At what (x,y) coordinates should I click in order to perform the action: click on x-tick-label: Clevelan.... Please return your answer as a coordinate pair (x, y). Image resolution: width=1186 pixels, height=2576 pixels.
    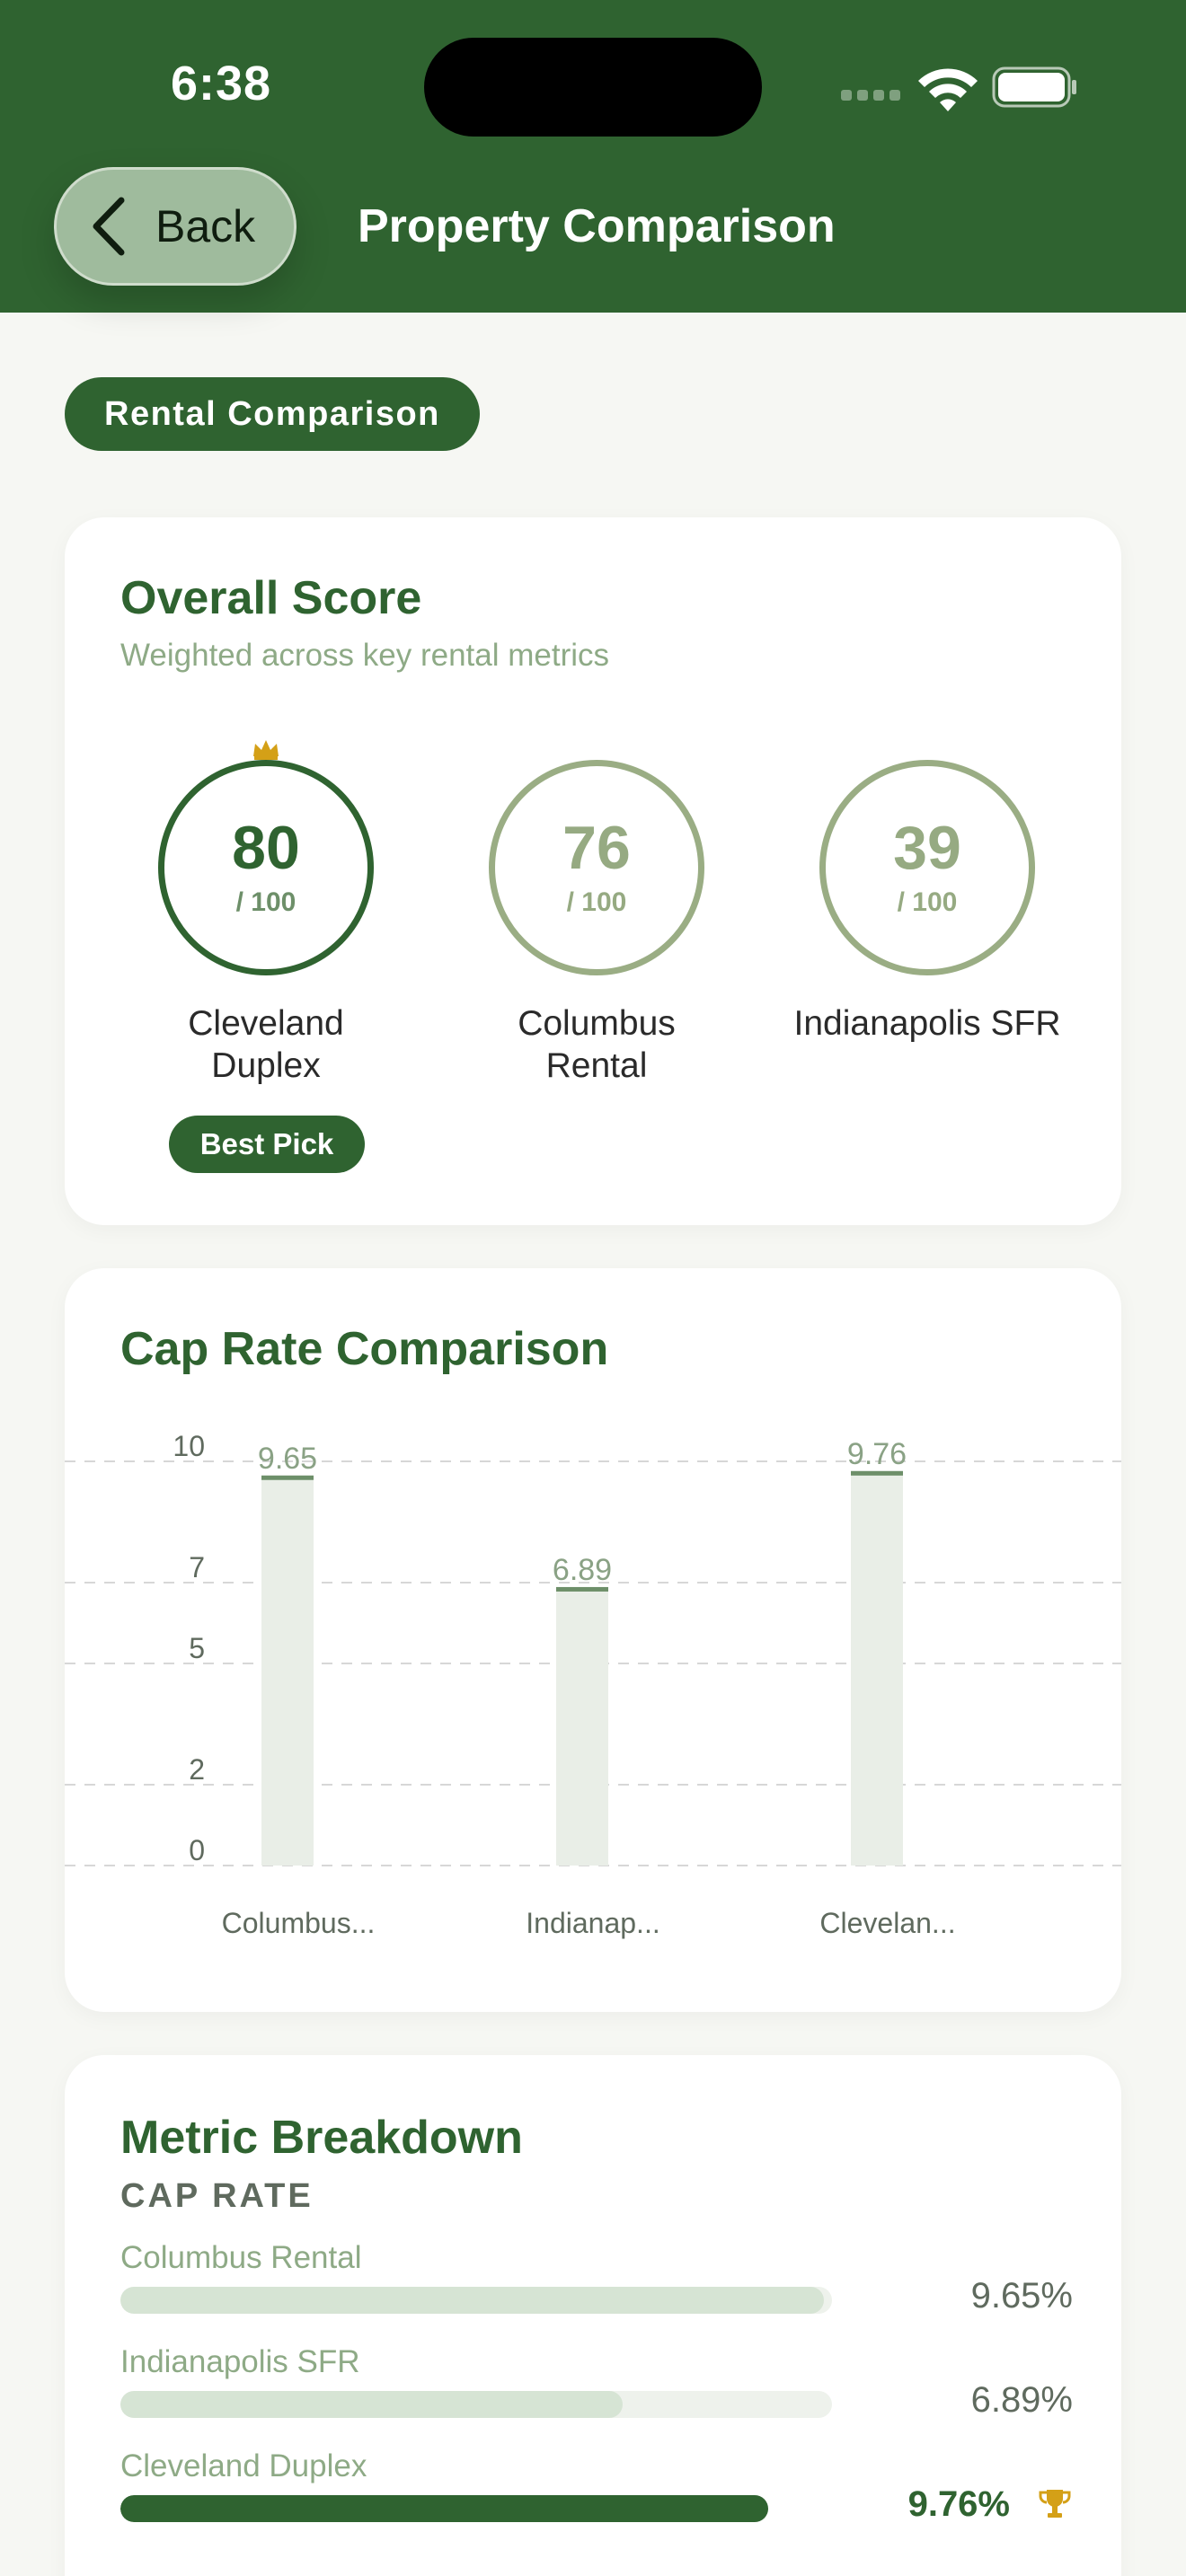
    Looking at the image, I should click on (887, 1923).